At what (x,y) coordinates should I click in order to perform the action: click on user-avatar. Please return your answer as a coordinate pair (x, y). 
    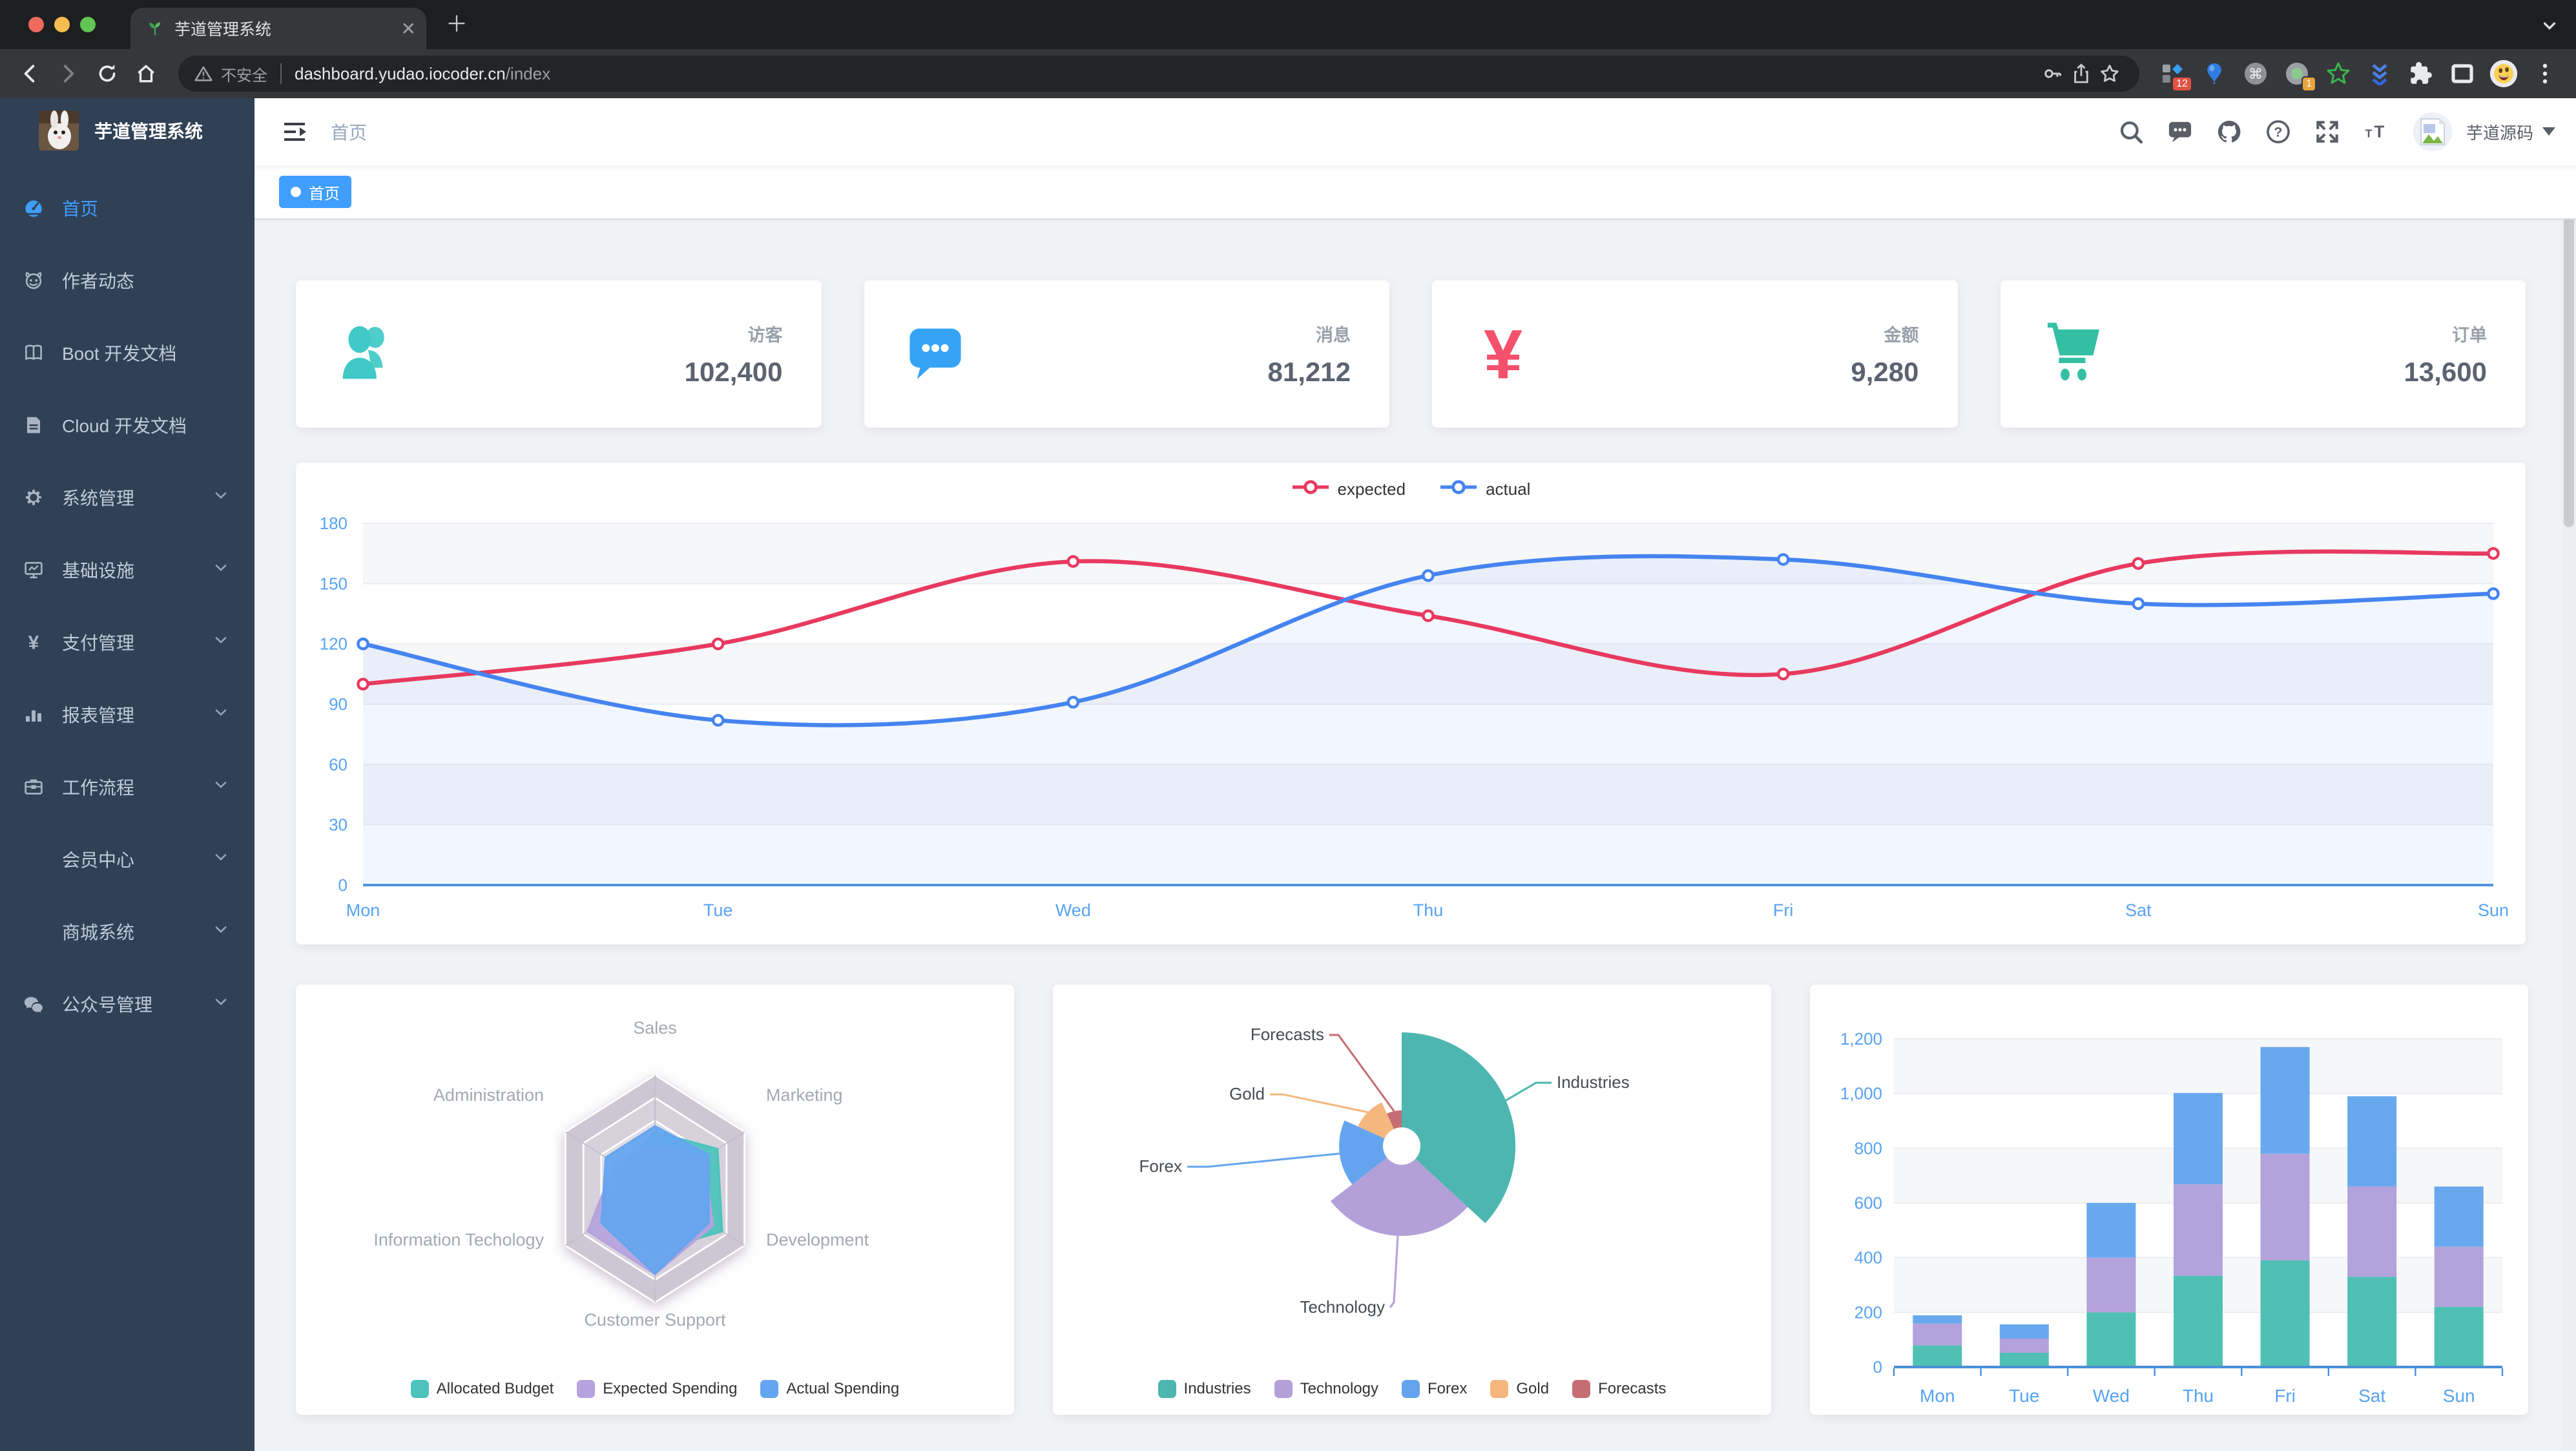
    Looking at the image, I should click on (2432, 131).